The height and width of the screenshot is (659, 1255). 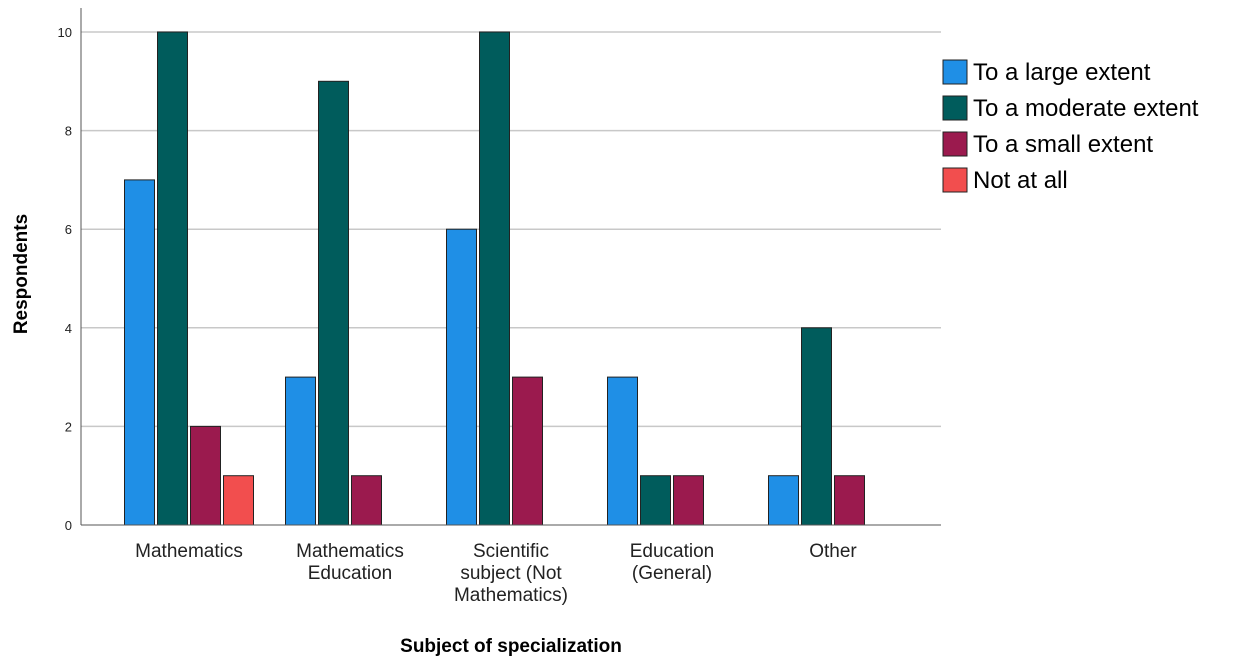 What do you see at coordinates (68, 328) in the screenshot?
I see `y-tick-label: 4` at bounding box center [68, 328].